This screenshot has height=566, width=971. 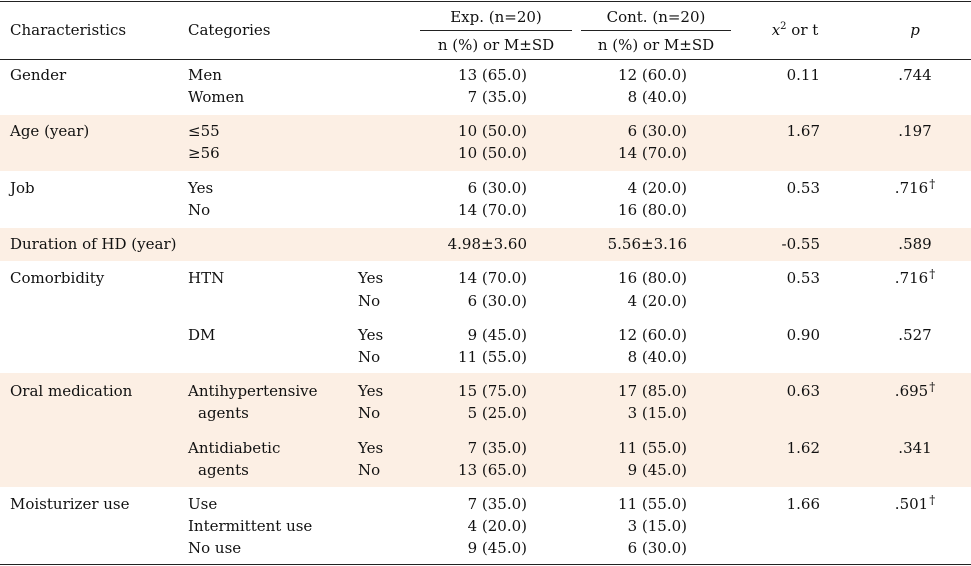 What do you see at coordinates (234, 448) in the screenshot?
I see `cat-antidiabetic: Antidiabetic` at bounding box center [234, 448].